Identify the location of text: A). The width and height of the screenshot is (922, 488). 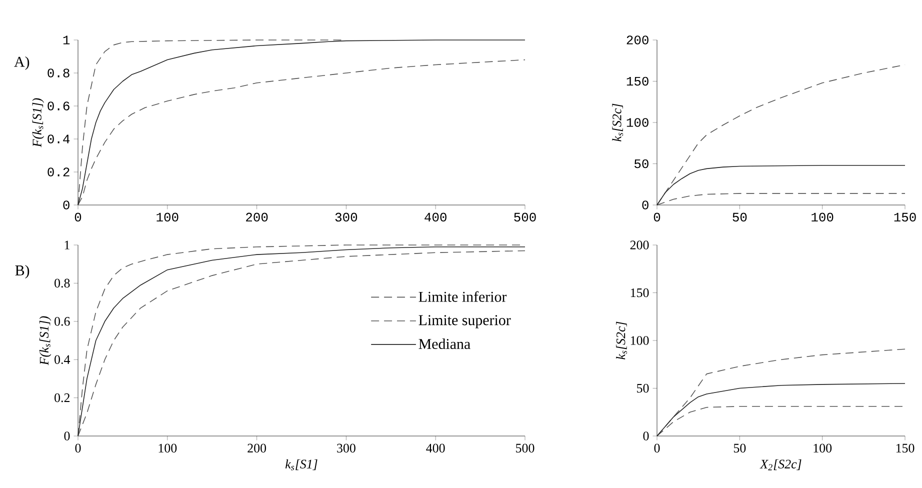
(22, 63).